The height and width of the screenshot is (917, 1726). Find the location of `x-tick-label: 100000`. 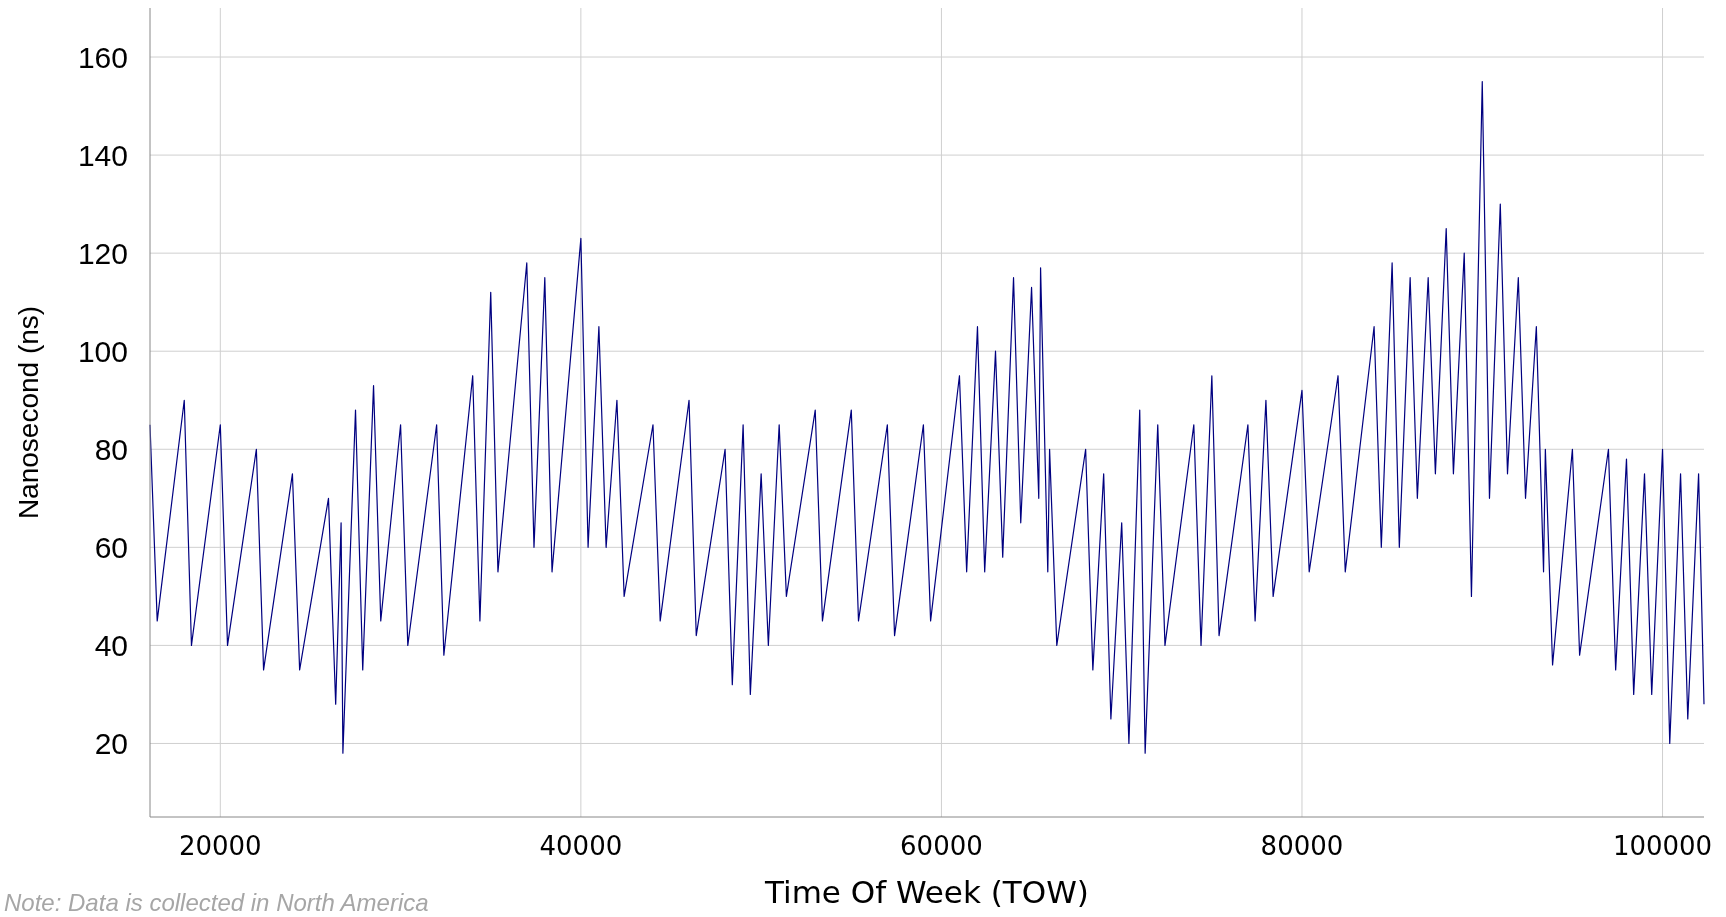

x-tick-label: 100000 is located at coordinates (1662, 846).